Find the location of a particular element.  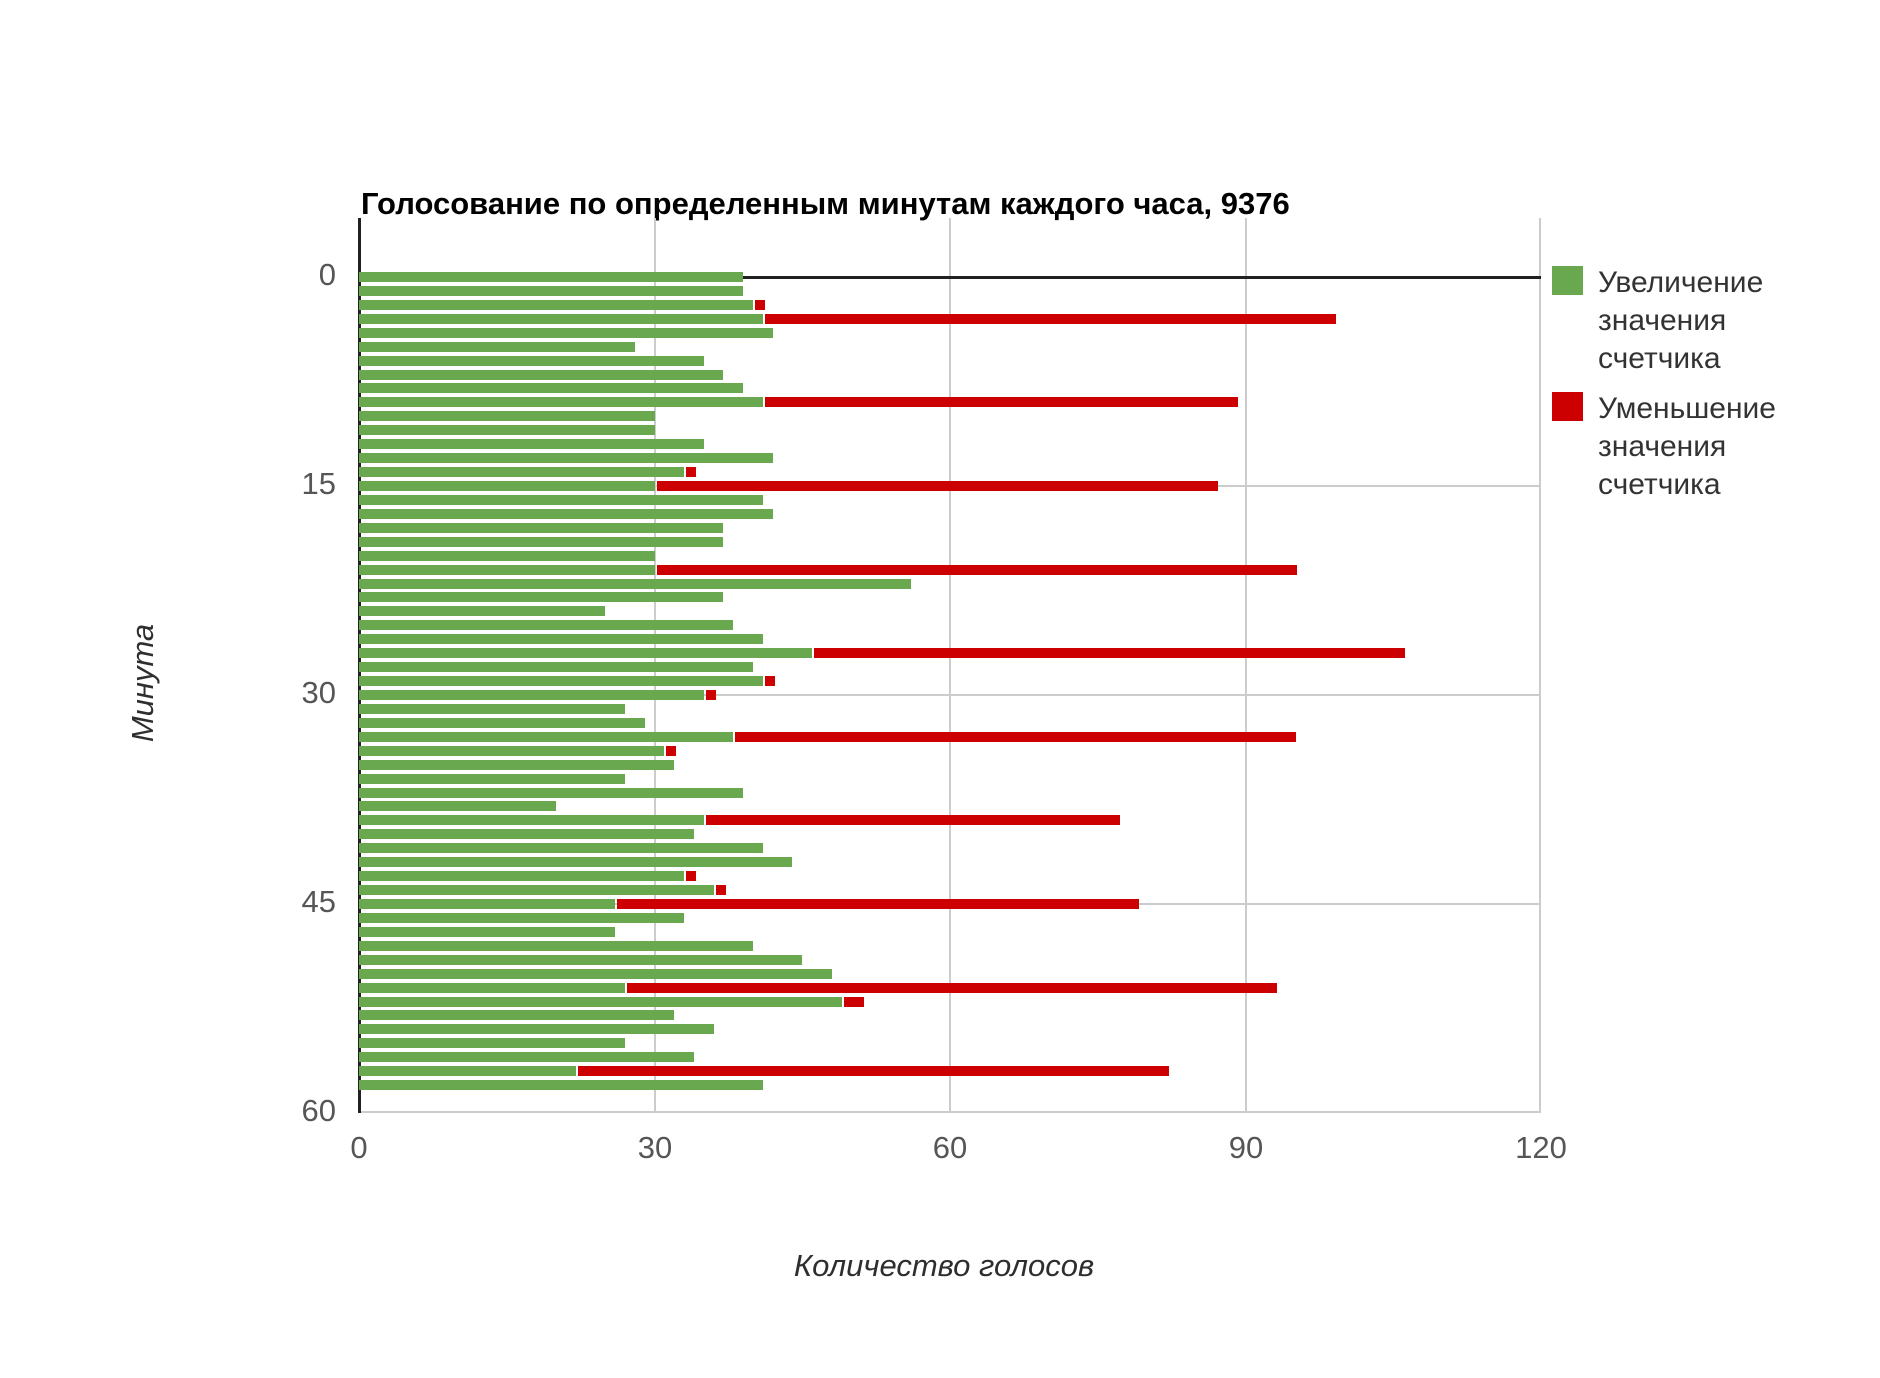

y-tick-label-0: 0 is located at coordinates (327, 274).